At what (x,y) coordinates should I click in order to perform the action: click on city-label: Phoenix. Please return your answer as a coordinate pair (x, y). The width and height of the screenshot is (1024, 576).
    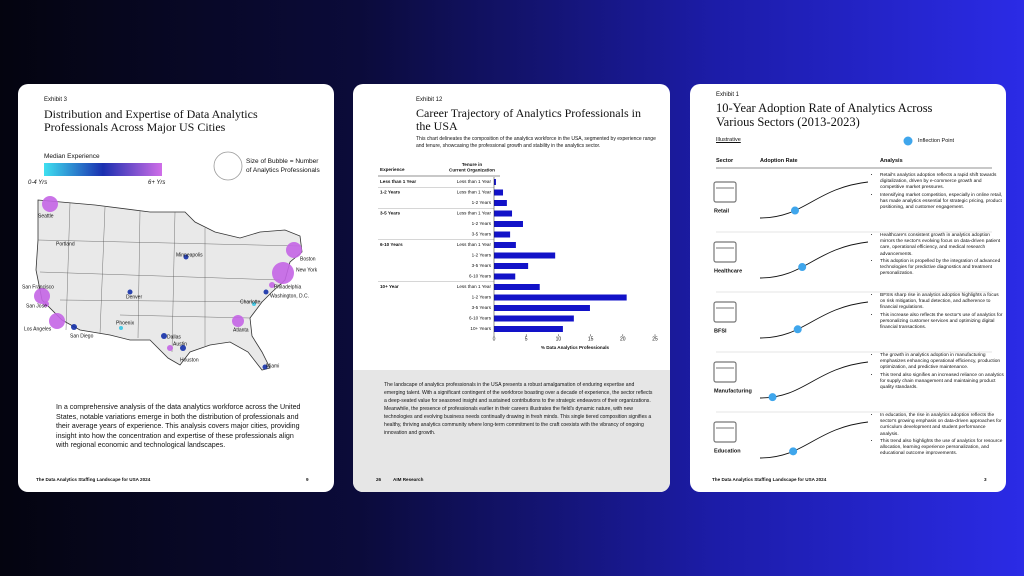
    Looking at the image, I should click on (125, 323).